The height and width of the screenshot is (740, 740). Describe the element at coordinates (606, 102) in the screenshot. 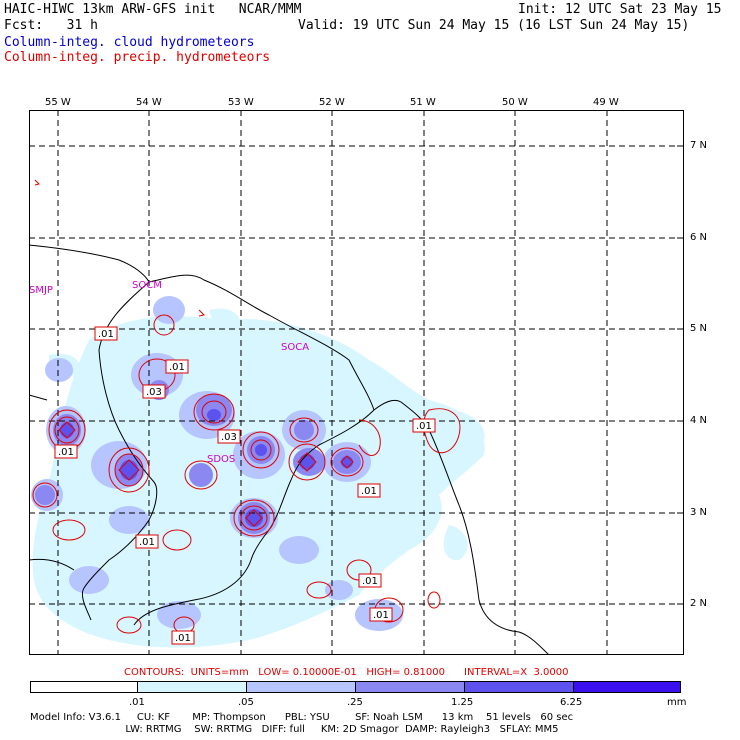

I see `lon-label-49w: 49 W` at that location.